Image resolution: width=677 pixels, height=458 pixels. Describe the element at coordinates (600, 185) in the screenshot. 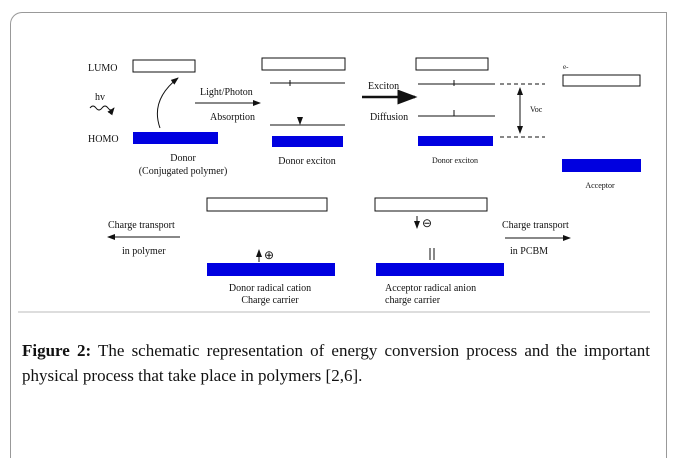

I see `label: Acceptor` at that location.